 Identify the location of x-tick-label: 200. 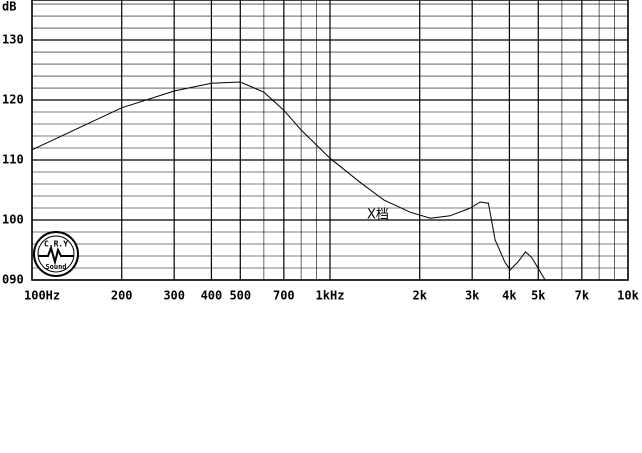
(122, 296).